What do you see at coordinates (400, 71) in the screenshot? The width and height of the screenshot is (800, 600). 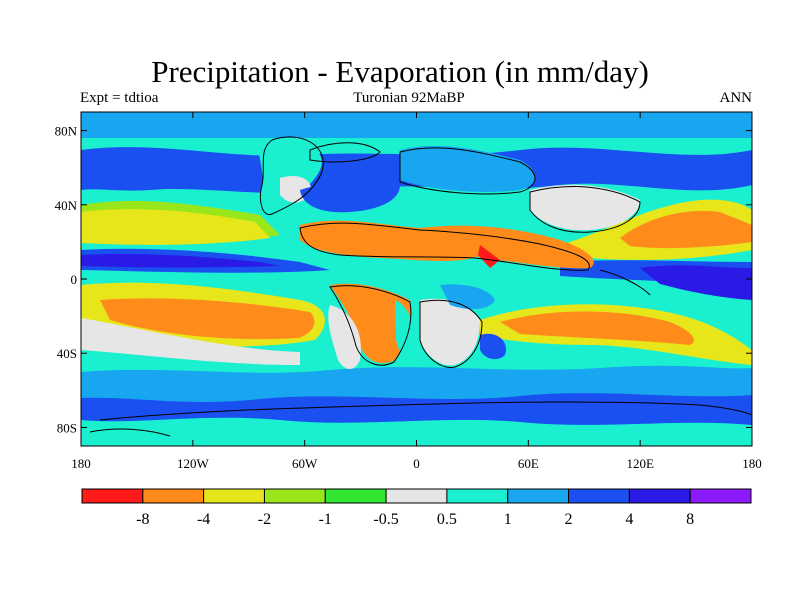 I see `page-title: Precipitation - Evaporation (in mm/day)` at bounding box center [400, 71].